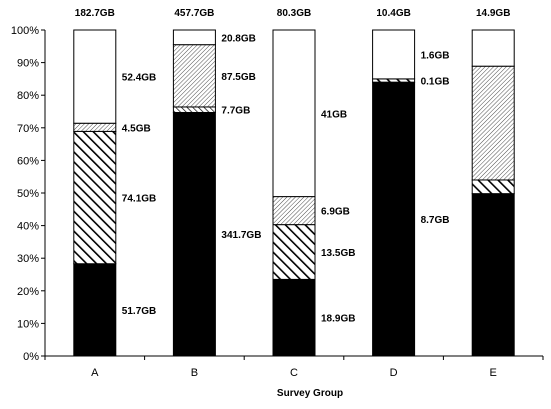 The height and width of the screenshot is (409, 551). Describe the element at coordinates (194, 13) in the screenshot. I see `bar-total-label: 457.7GB` at that location.